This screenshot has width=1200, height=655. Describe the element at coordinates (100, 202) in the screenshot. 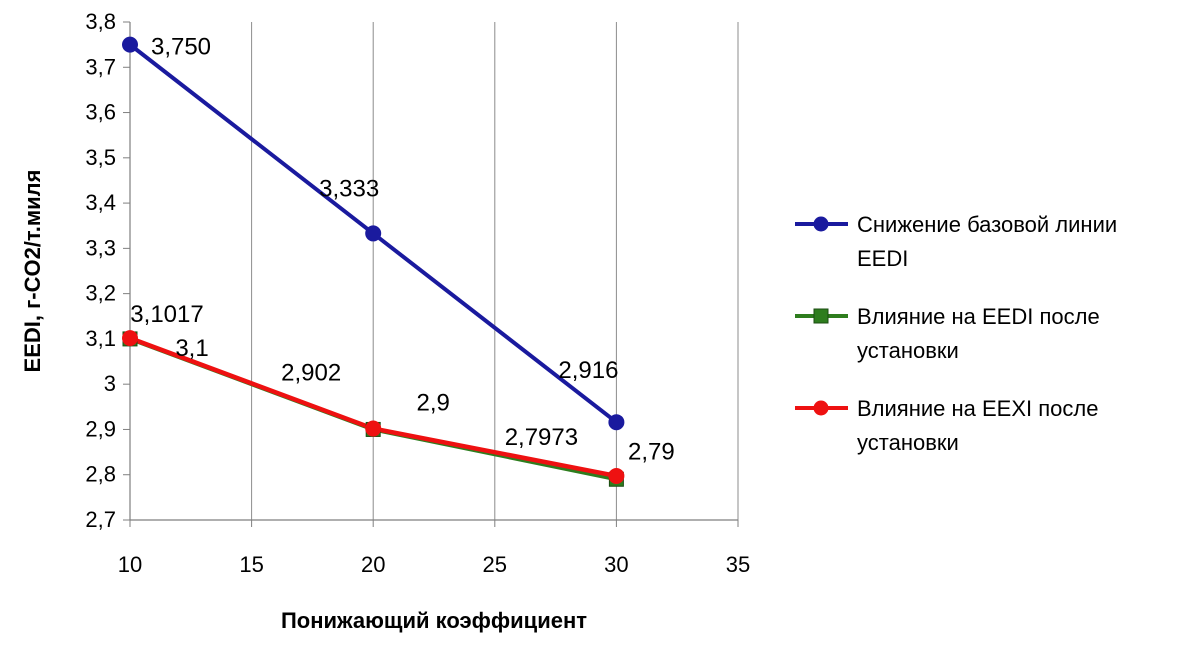

I see `y-tick-label: 3,4` at that location.